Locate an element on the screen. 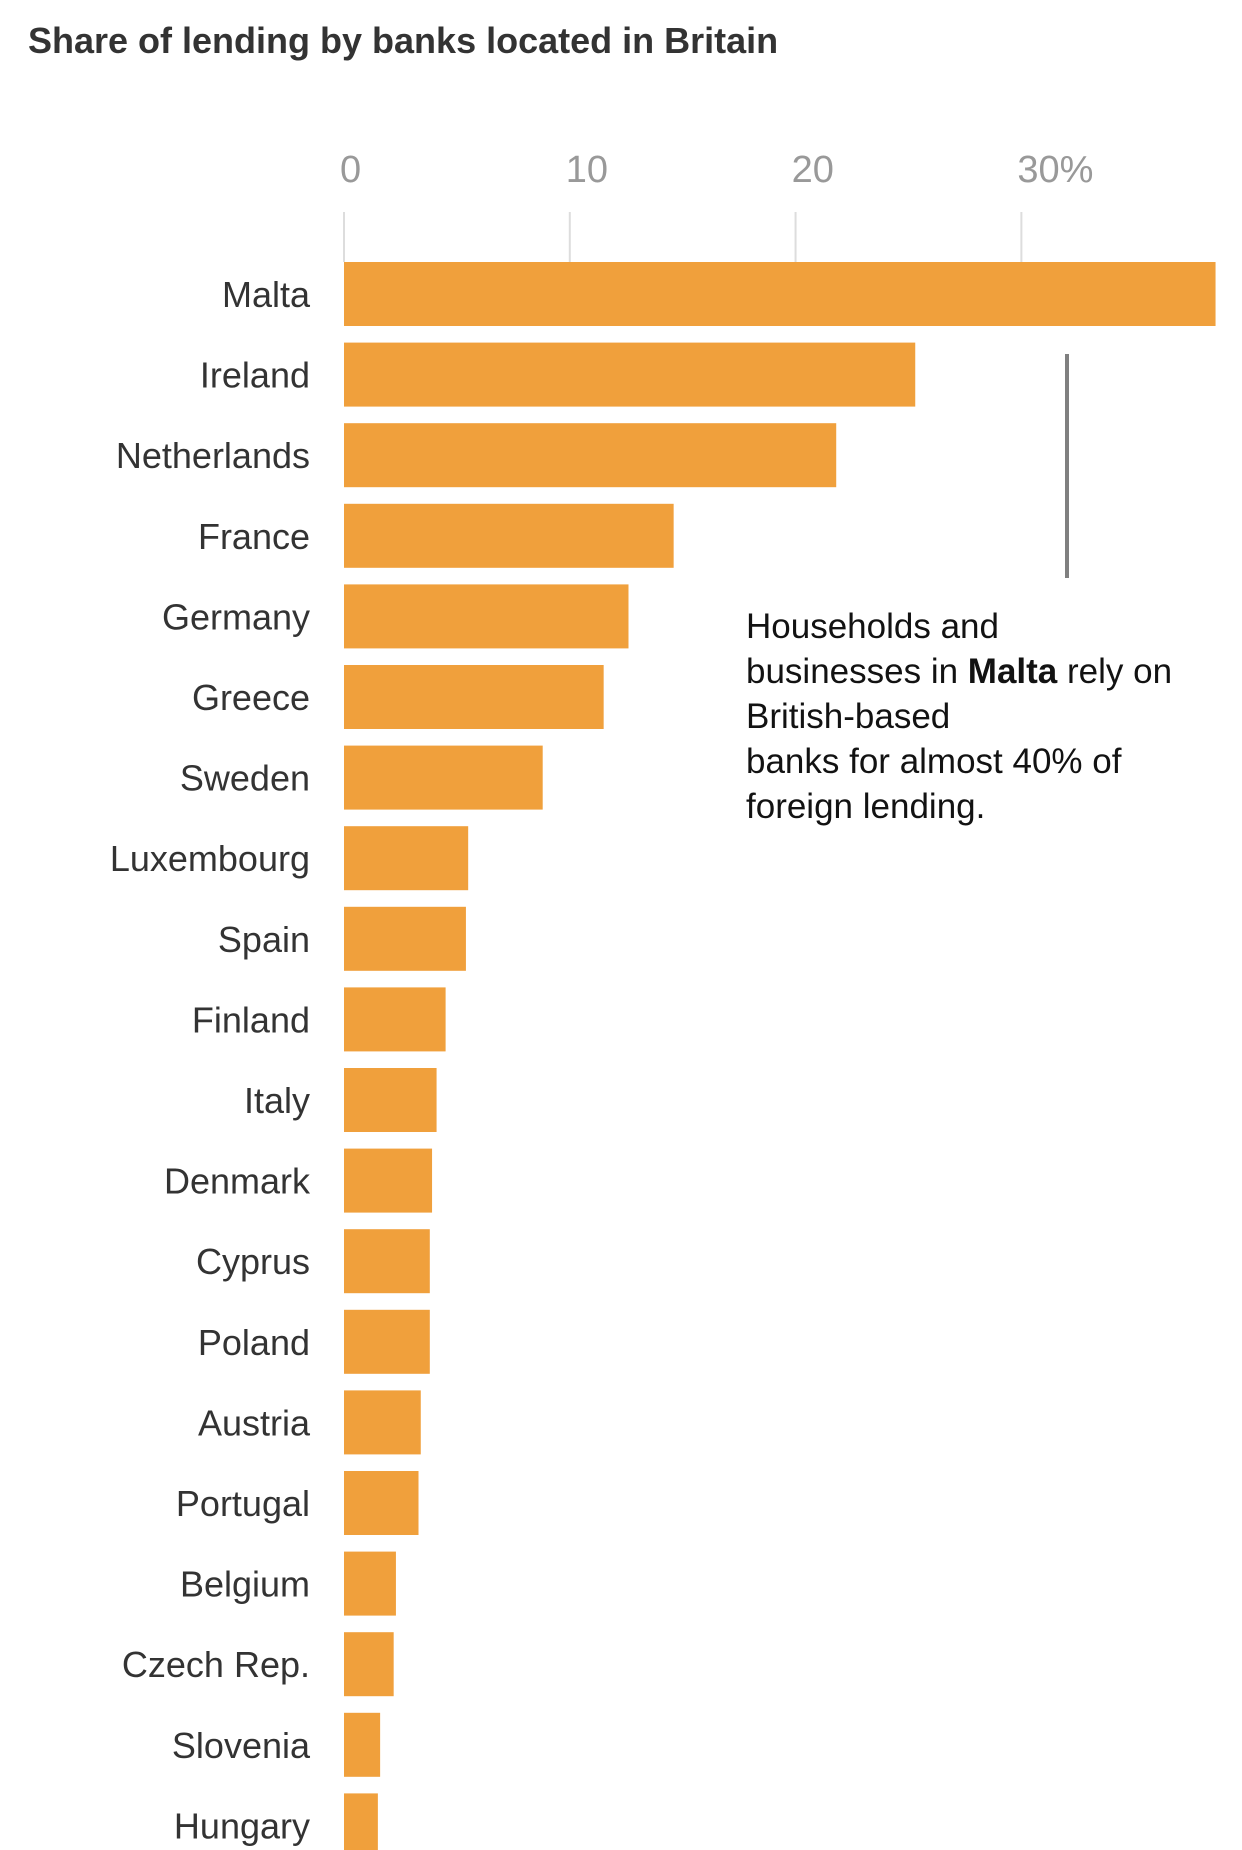 The height and width of the screenshot is (1850, 1242). bar-spain is located at coordinates (405, 938).